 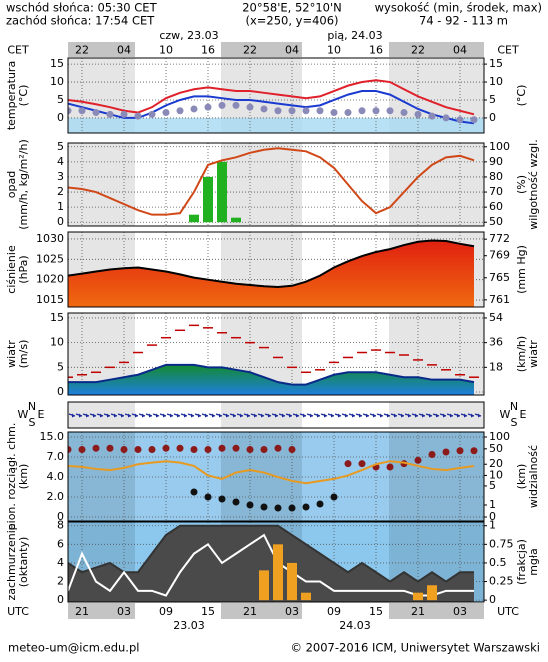 I want to click on altitude-title: wysokość (min, środek, max), so click(x=458, y=8).